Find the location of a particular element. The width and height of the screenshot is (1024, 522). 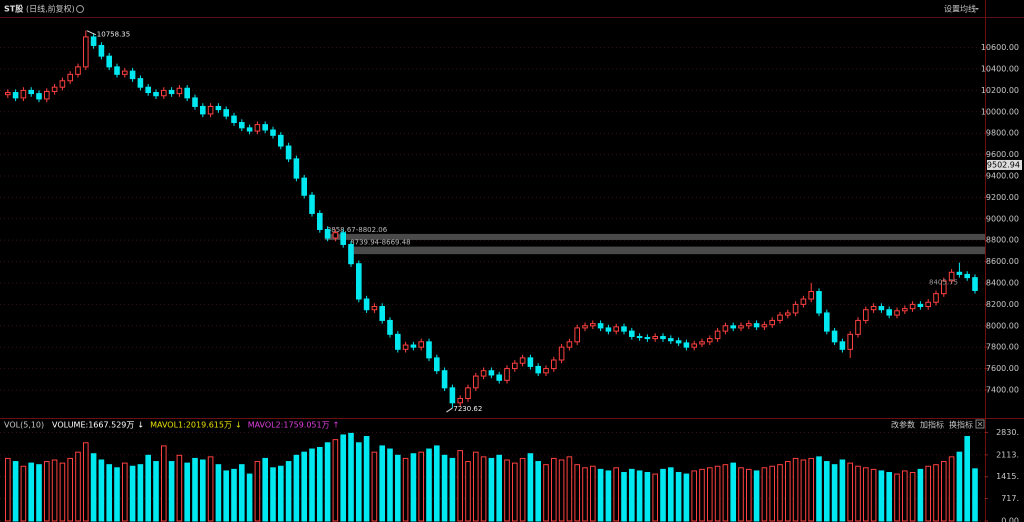

indicator-button: 加指标 is located at coordinates (932, 425).